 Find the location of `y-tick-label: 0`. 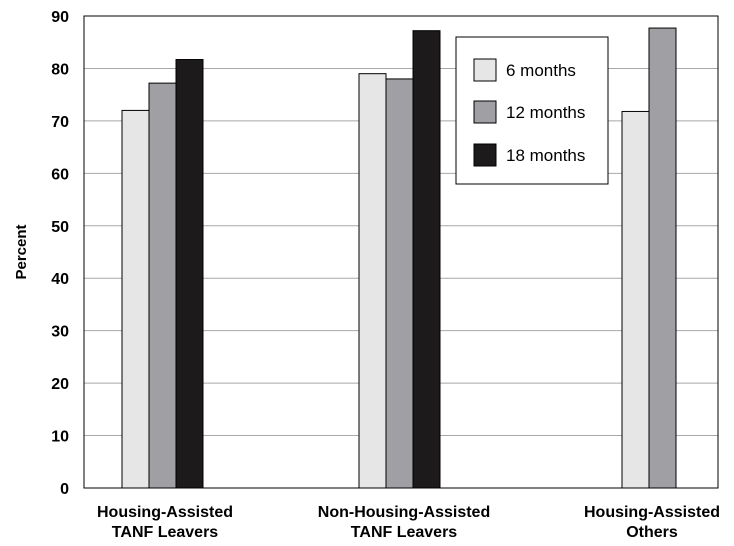

y-tick-label: 0 is located at coordinates (64, 489).